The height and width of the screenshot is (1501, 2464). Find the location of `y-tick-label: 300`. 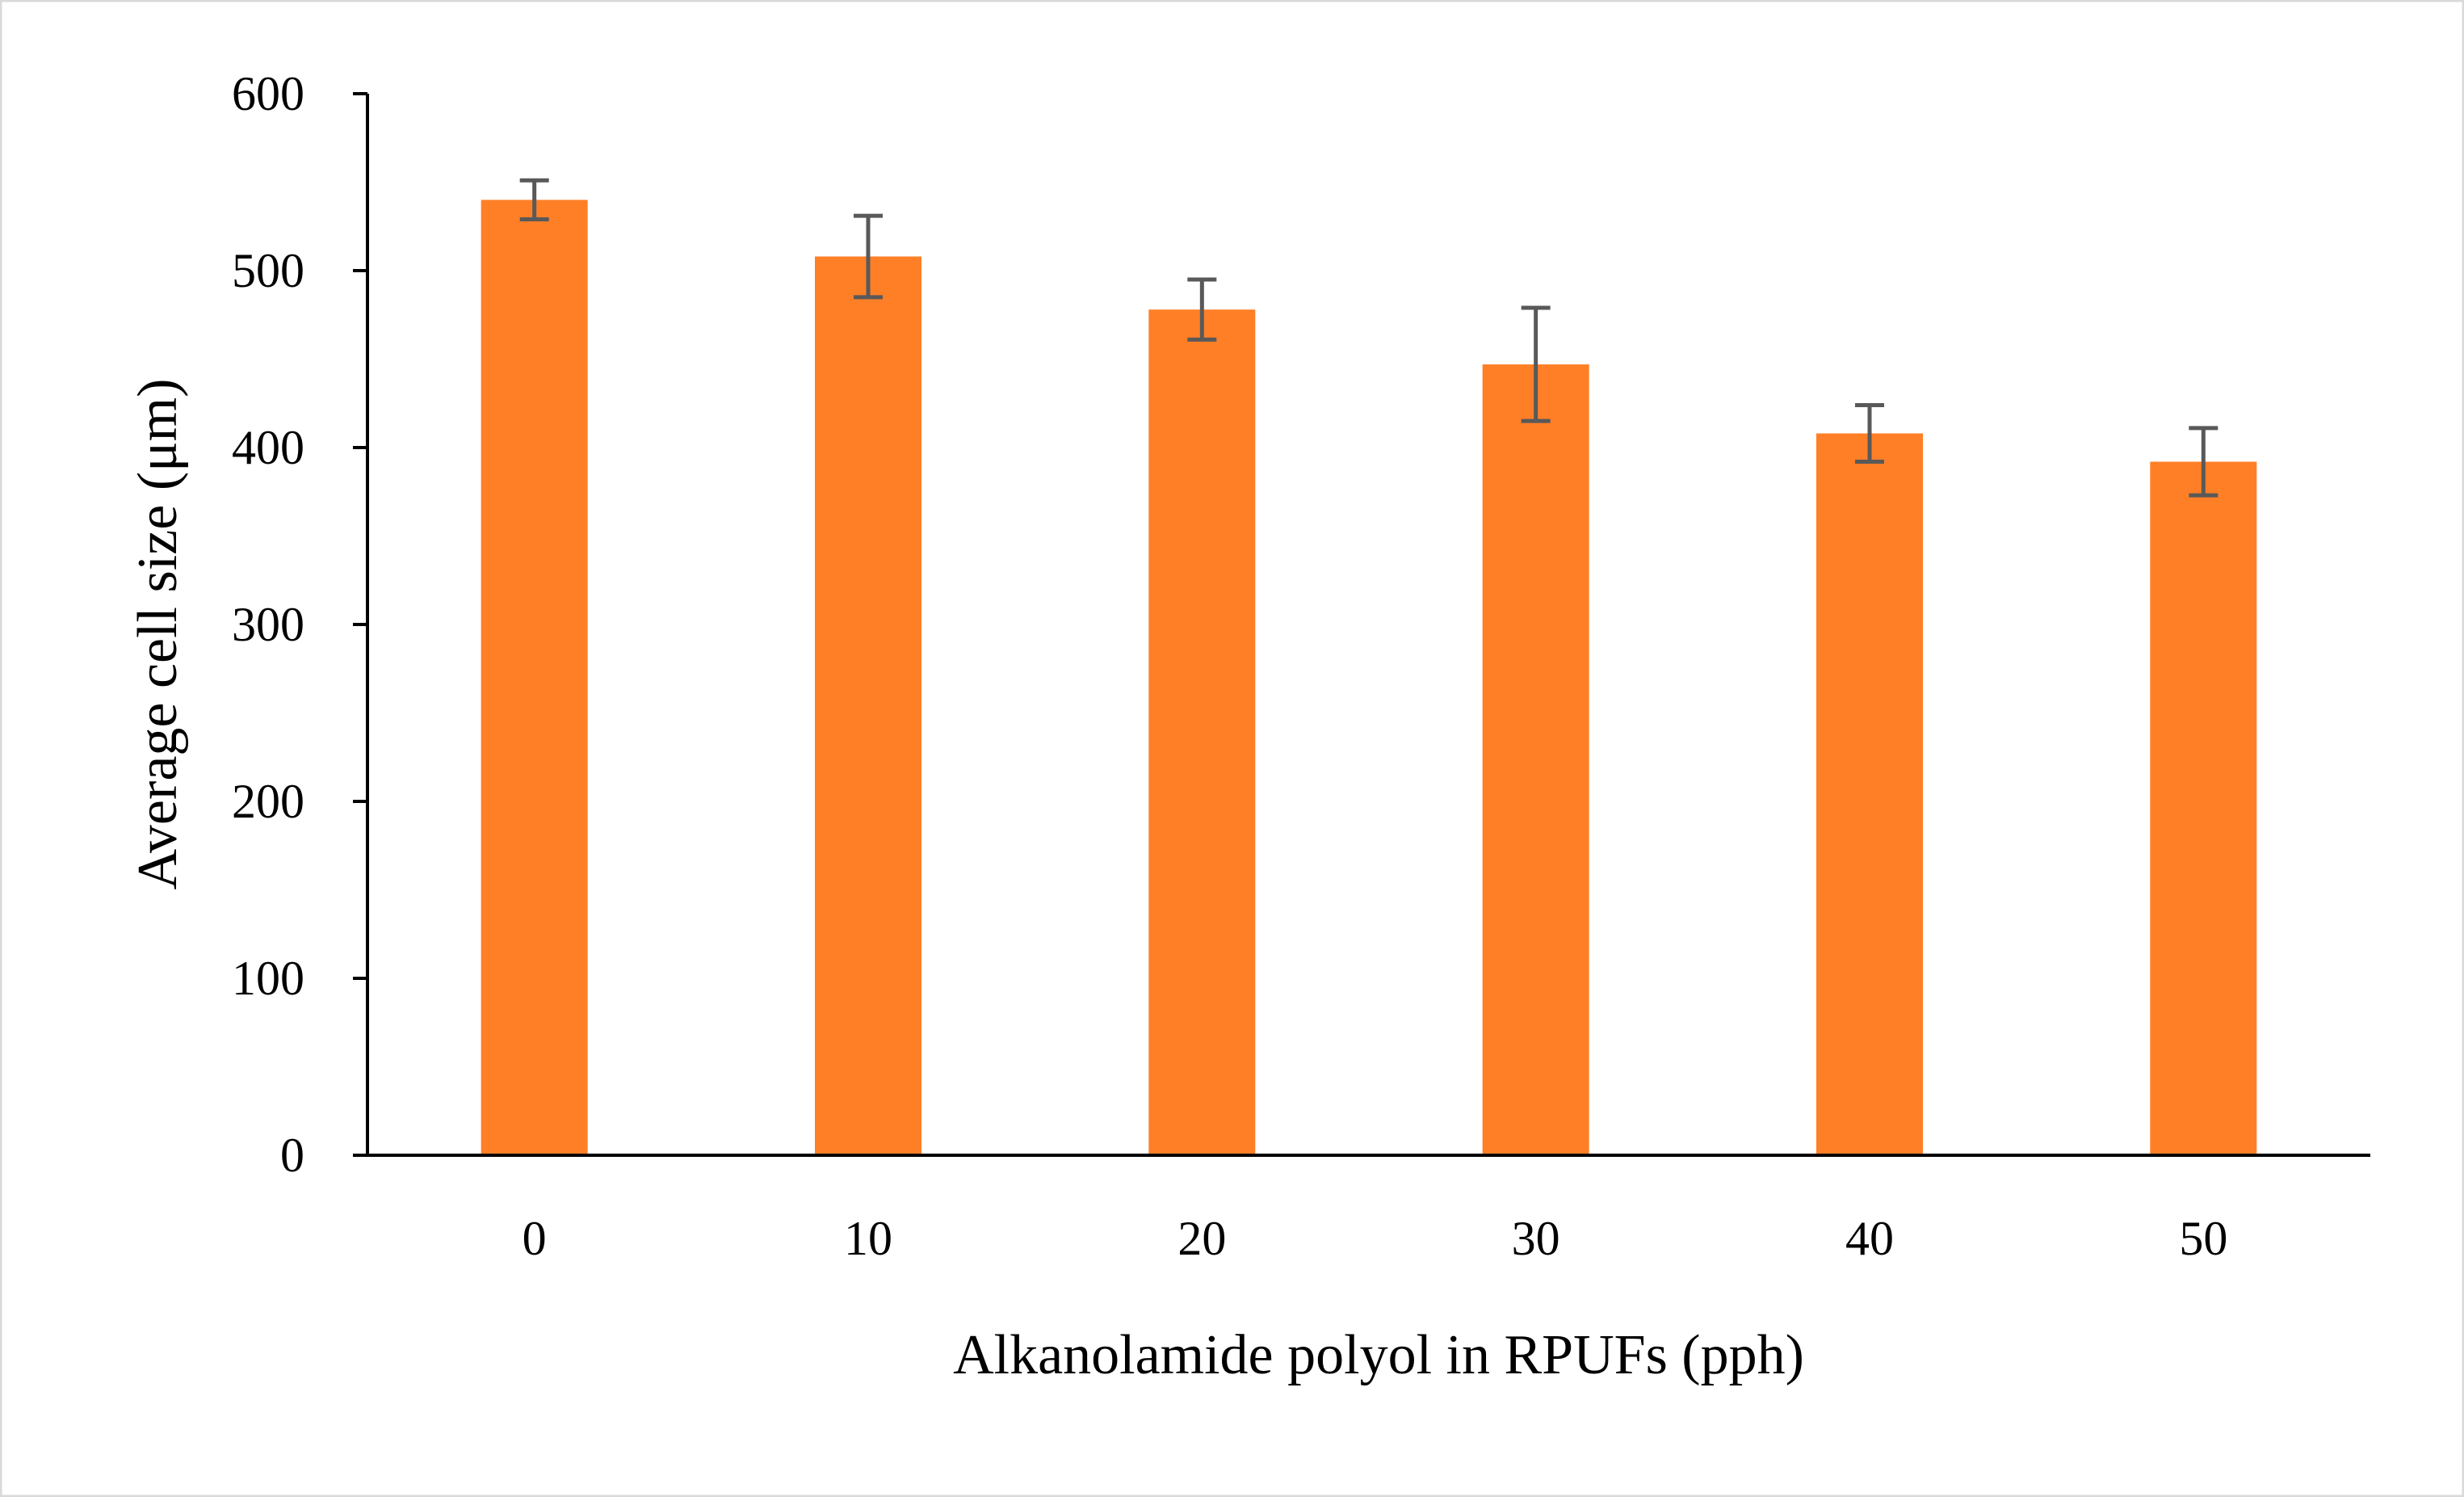

y-tick-label: 300 is located at coordinates (268, 624).